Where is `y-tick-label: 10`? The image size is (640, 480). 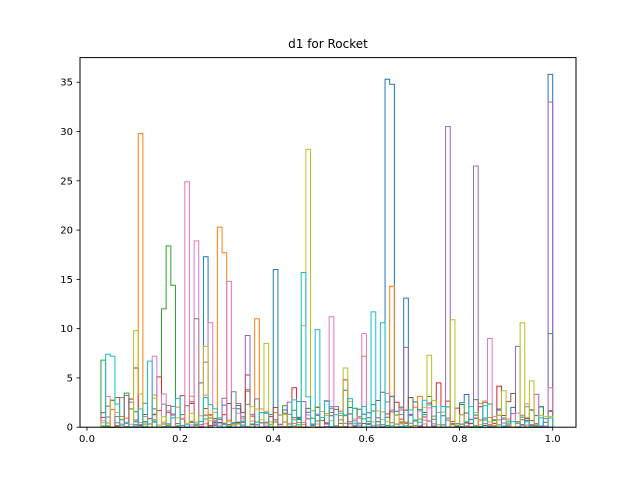
y-tick-label: 10 is located at coordinates (66, 329).